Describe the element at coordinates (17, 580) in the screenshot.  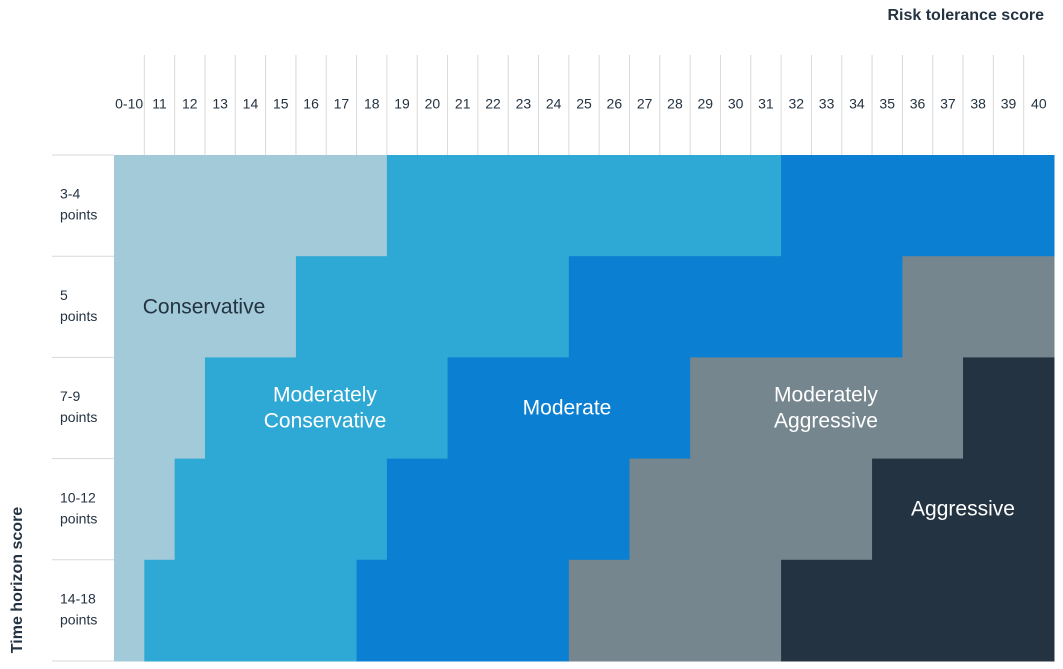
I see `y-axis-title: Time horizon score` at that location.